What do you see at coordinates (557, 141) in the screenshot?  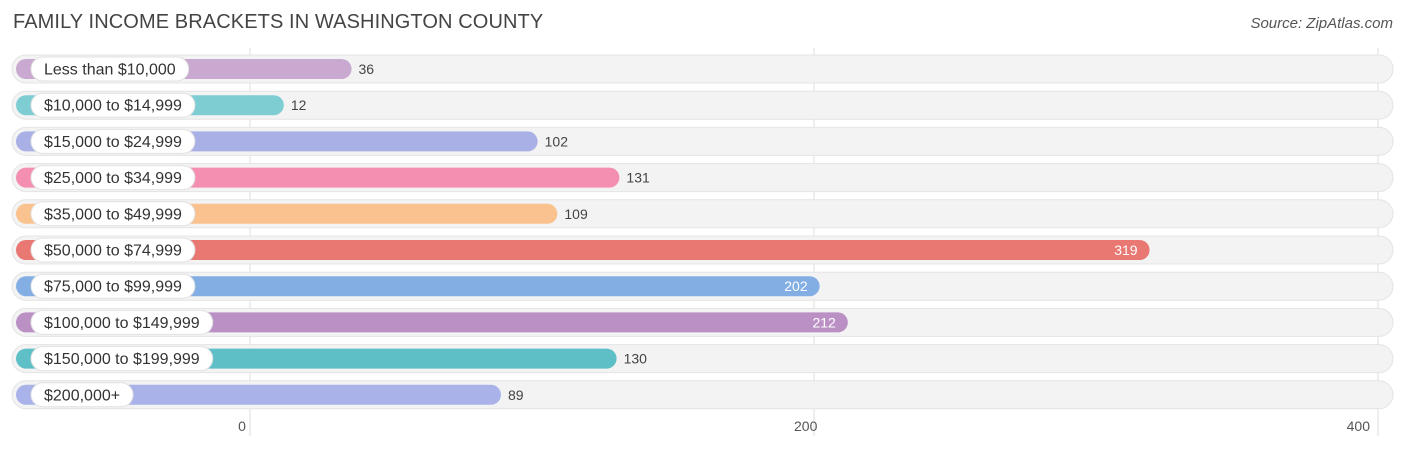 I see `value-label: 102` at bounding box center [557, 141].